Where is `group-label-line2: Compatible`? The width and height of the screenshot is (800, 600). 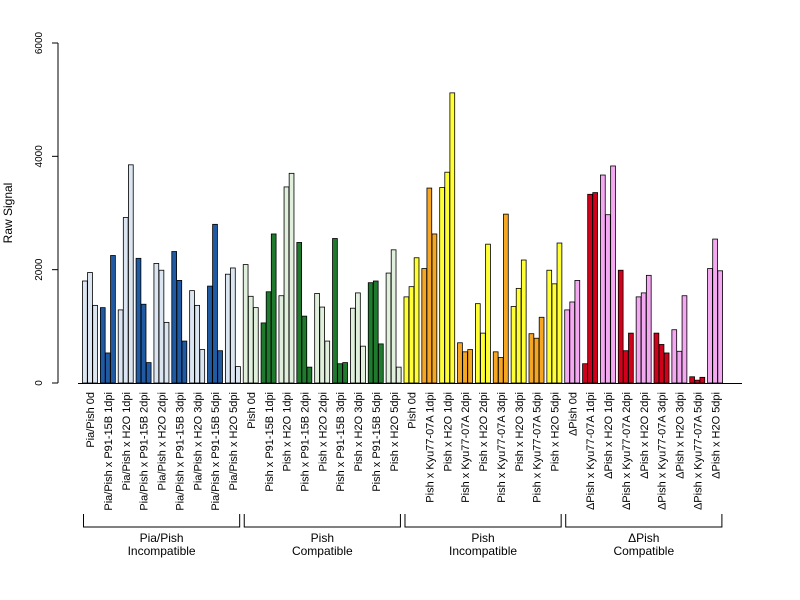 group-label-line2: Compatible is located at coordinates (322, 551).